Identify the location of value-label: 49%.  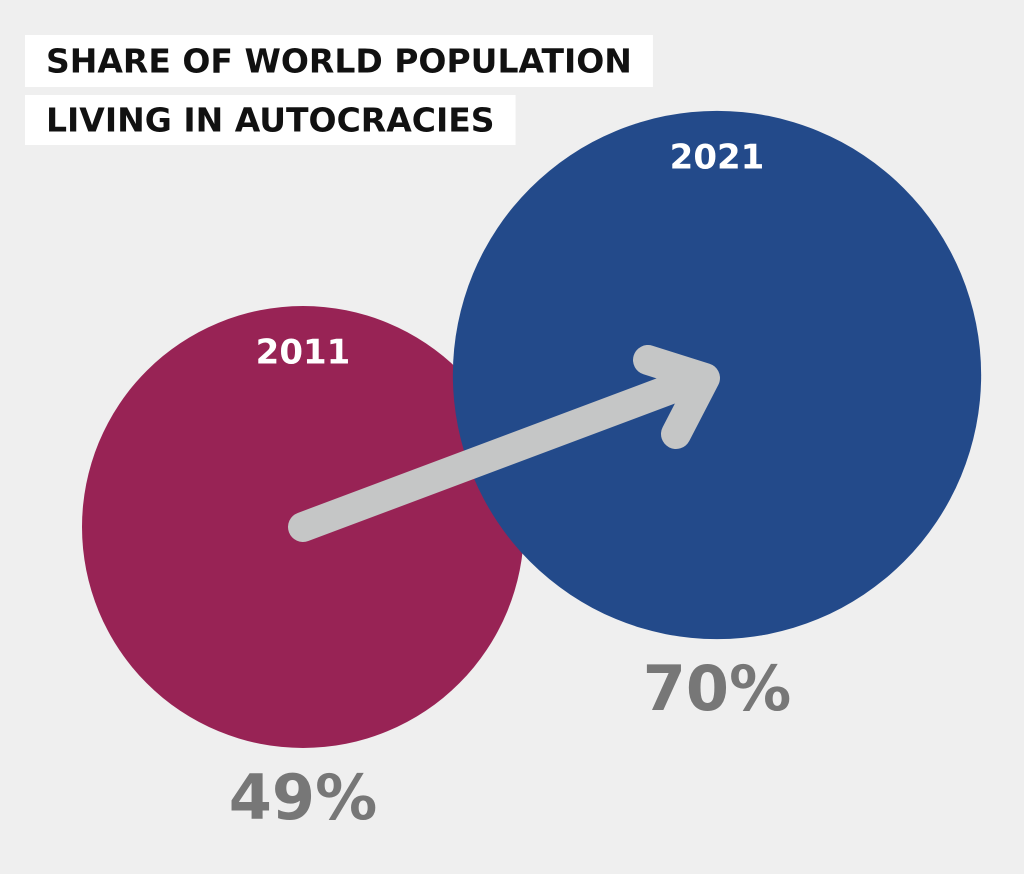
(303, 797).